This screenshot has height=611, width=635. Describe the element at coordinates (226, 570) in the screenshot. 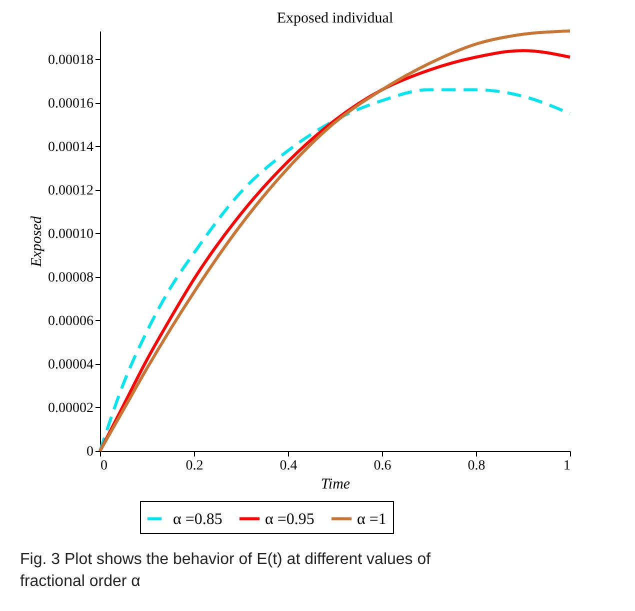

I see `caption: Fig. 3 Plot shows the behavior of E(t) at different values of fractional order α` at that location.